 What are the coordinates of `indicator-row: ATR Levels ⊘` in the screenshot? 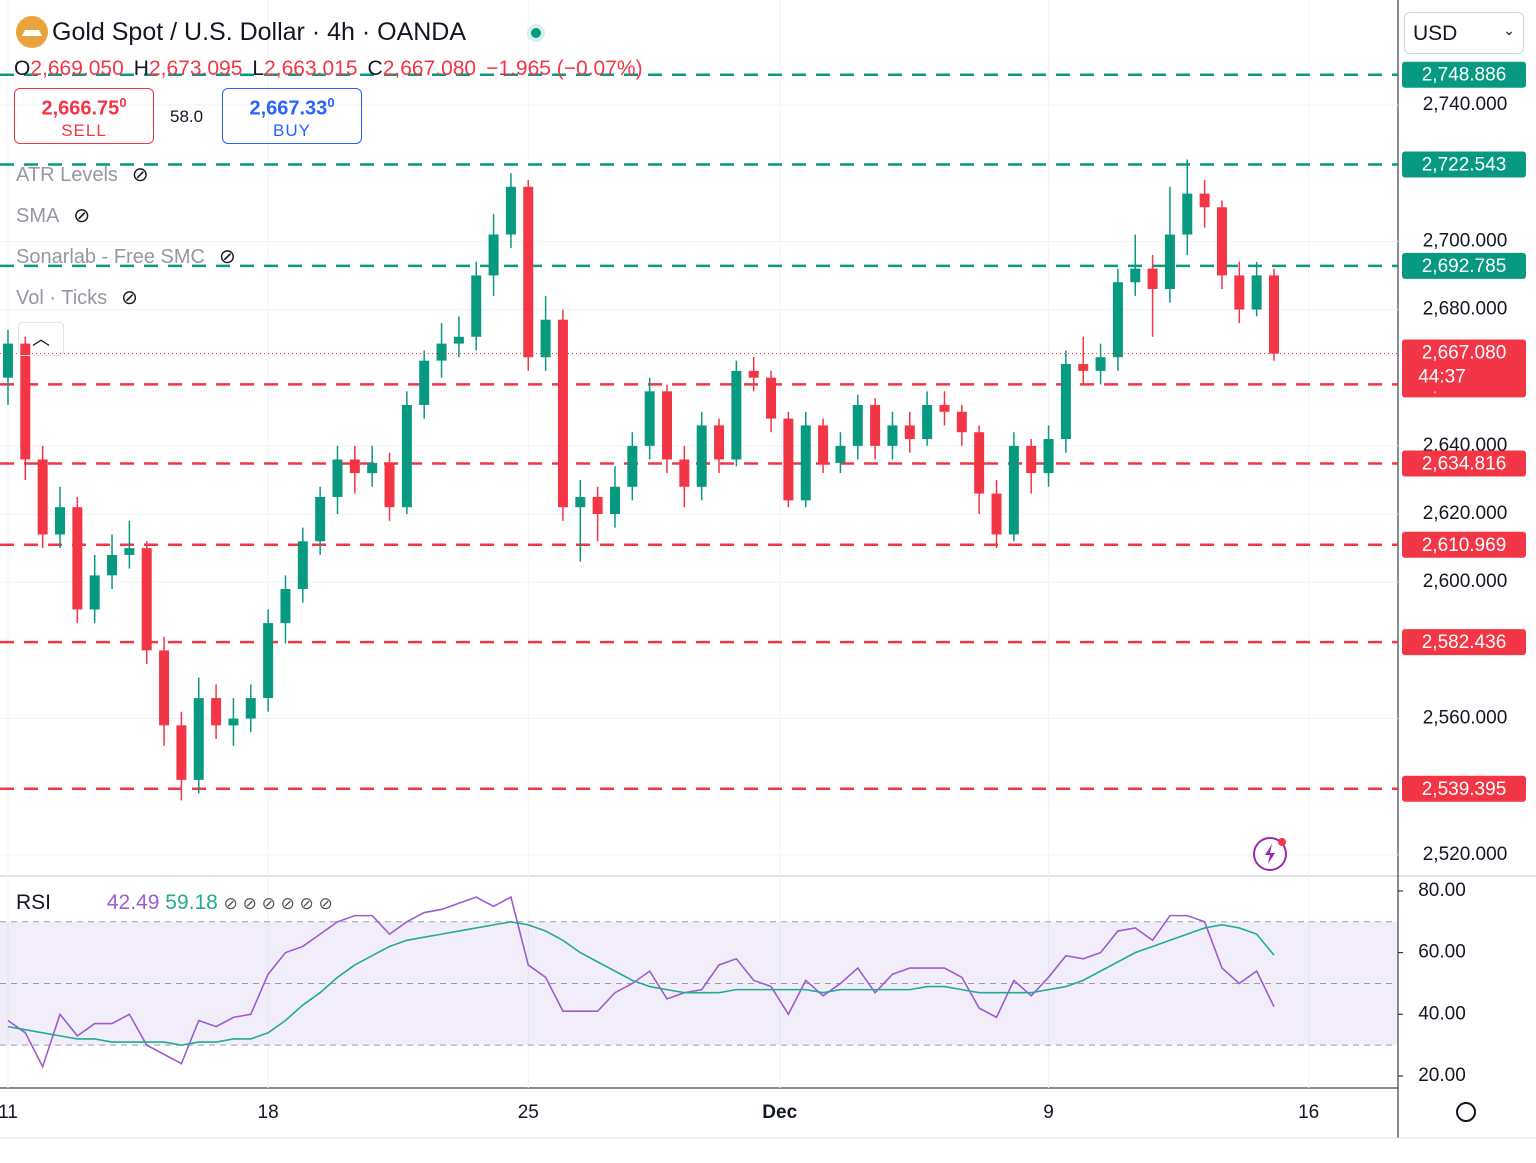 It's located at (82, 174).